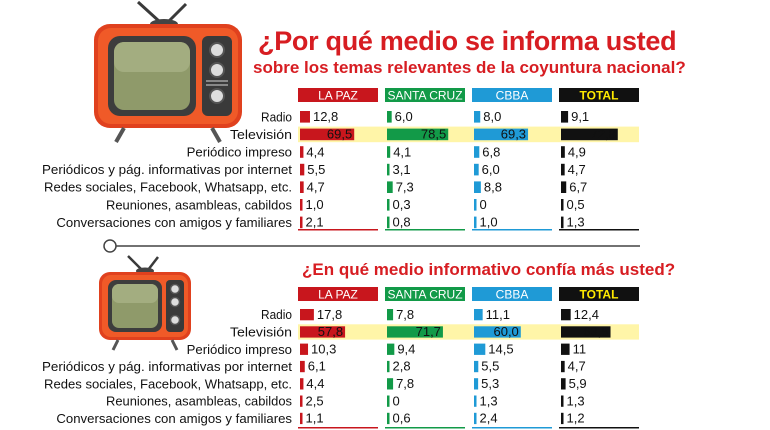  Describe the element at coordinates (577, 151) in the screenshot. I see `data-label: 4,9` at that location.